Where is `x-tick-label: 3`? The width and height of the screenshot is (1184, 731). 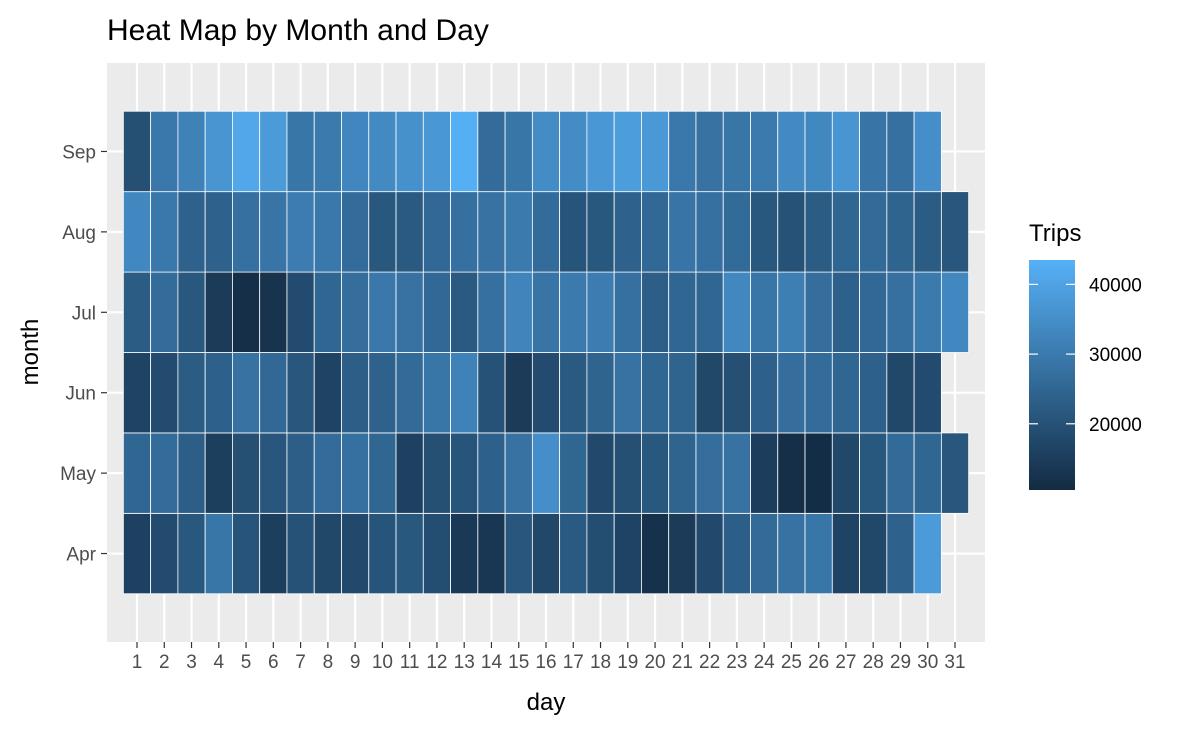 x-tick-label: 3 is located at coordinates (191, 662).